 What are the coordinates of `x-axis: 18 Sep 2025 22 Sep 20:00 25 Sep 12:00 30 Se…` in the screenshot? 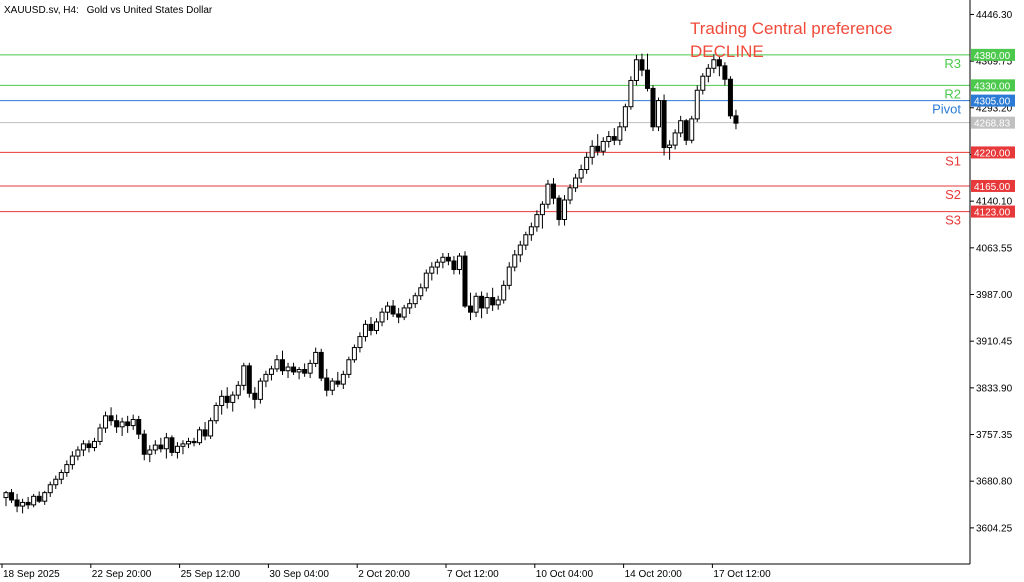 It's located at (386, 572).